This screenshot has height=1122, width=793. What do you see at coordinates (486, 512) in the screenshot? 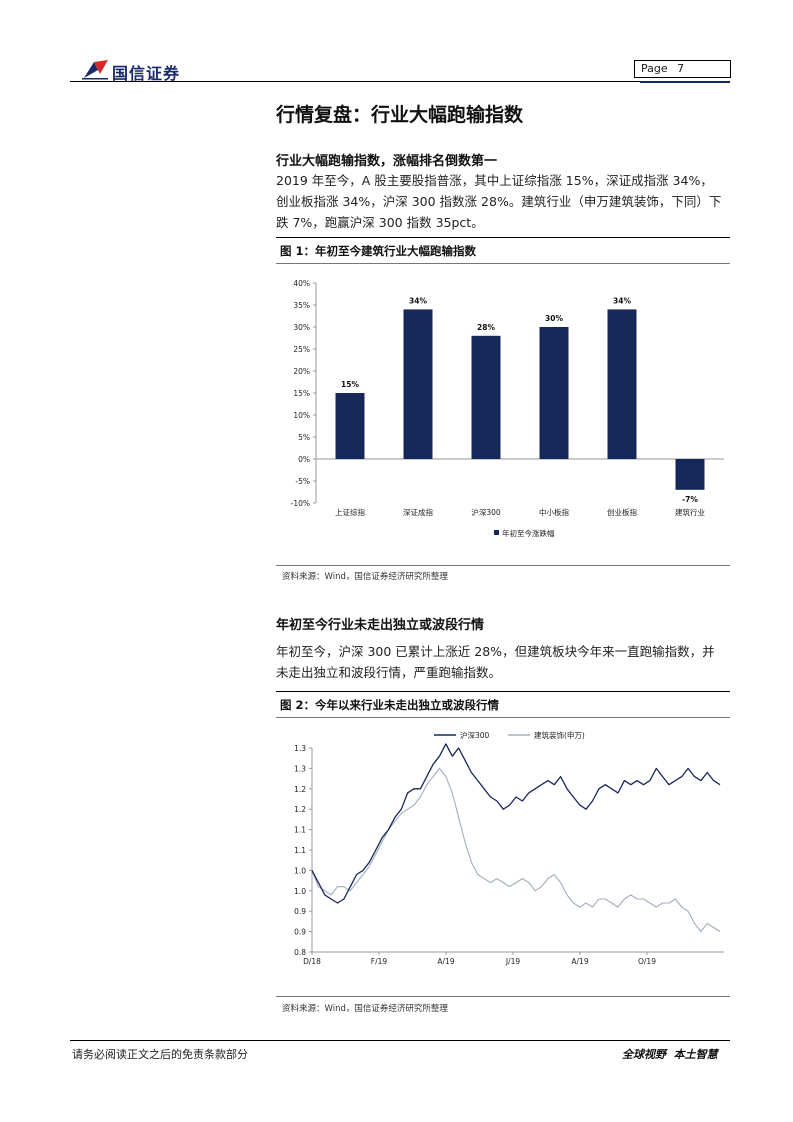
I see `x-category-label: 沪深300` at bounding box center [486, 512].